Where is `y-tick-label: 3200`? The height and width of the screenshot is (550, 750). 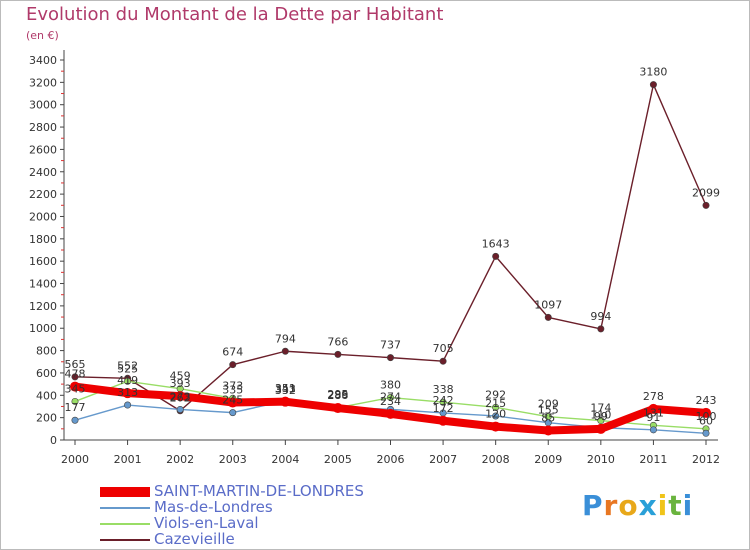
y-tick-label: 3200 is located at coordinates (43, 82).